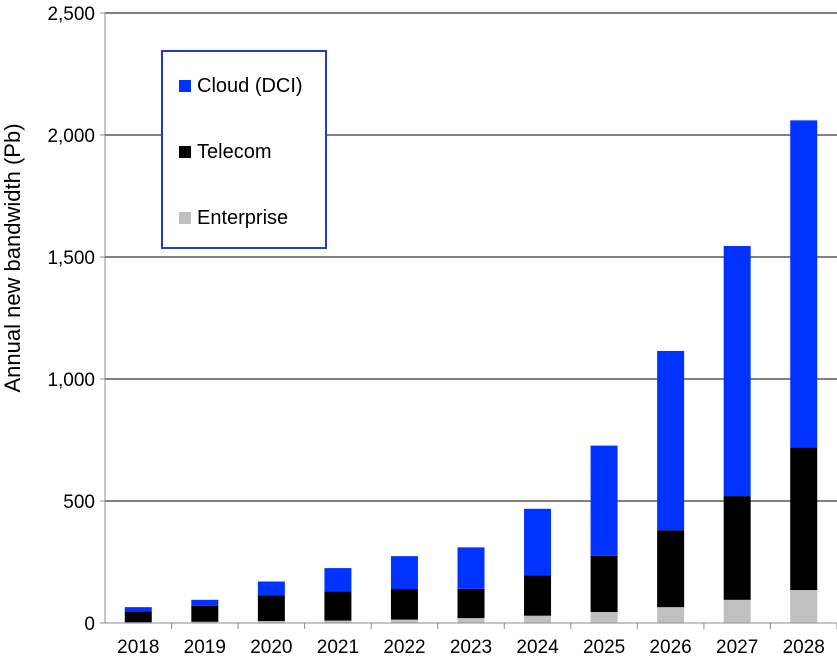  I want to click on x-tick-label: 2025, so click(604, 647).